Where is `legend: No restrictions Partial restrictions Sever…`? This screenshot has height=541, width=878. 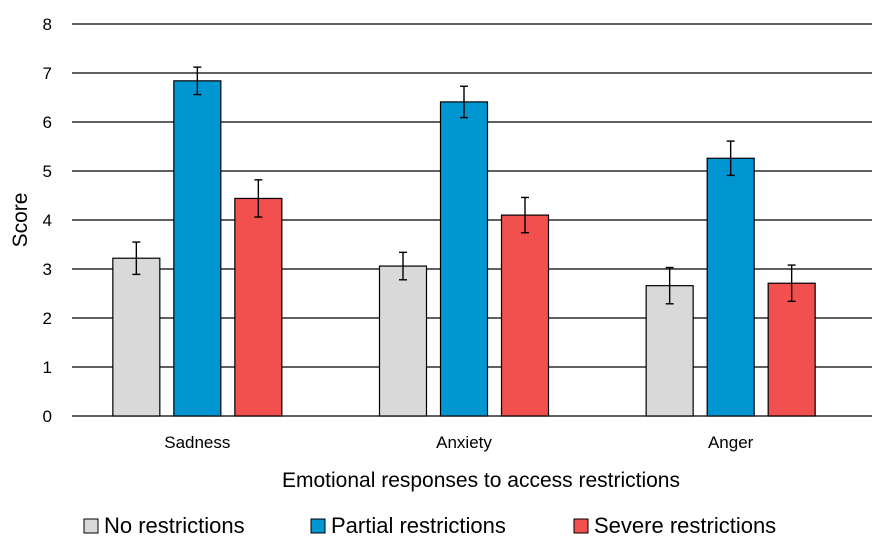 legend: No restrictions Partial restrictions Sever… is located at coordinates (429, 525).